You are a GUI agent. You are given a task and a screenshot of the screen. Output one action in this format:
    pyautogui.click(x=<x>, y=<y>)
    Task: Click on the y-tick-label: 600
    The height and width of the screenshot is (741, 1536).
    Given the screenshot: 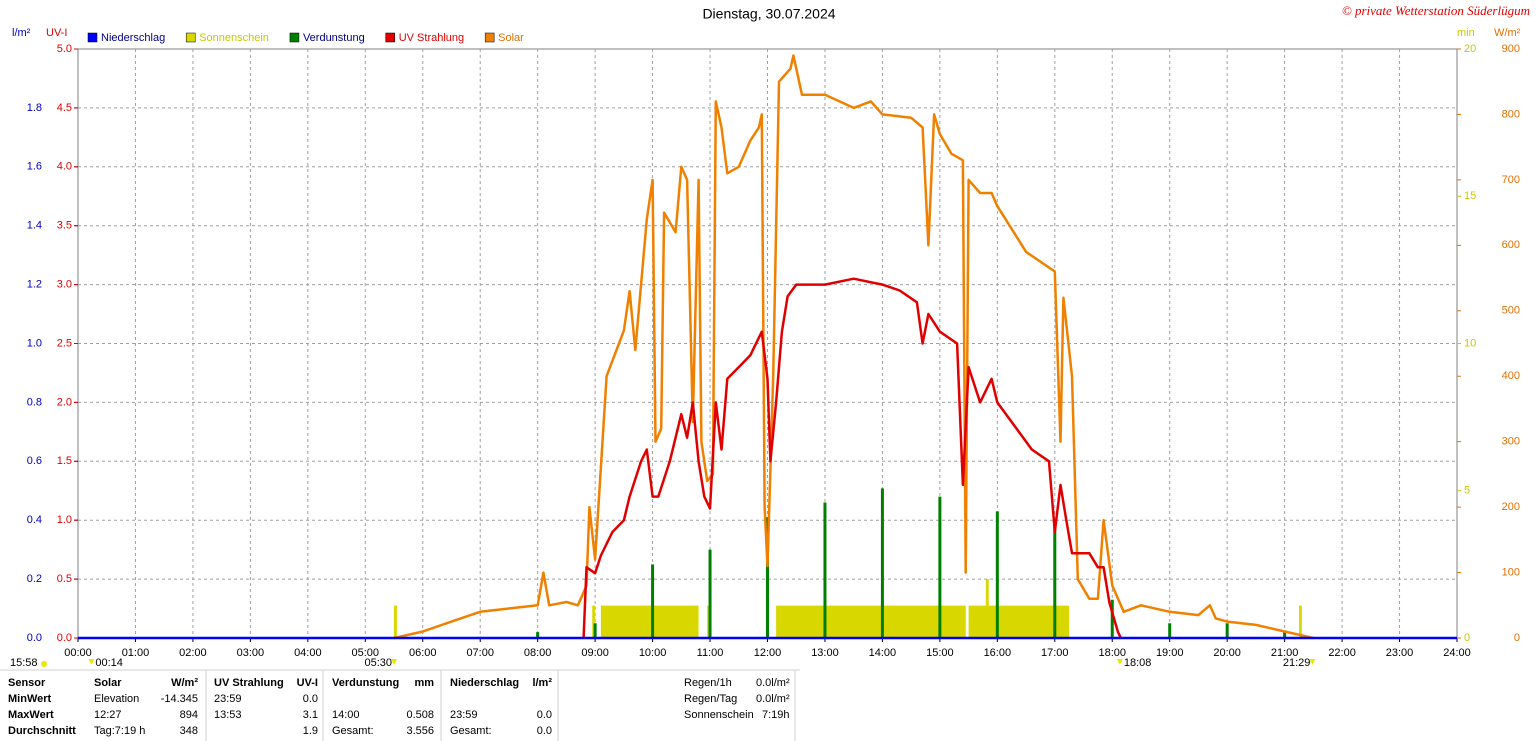 What is the action you would take?
    pyautogui.click(x=1511, y=245)
    